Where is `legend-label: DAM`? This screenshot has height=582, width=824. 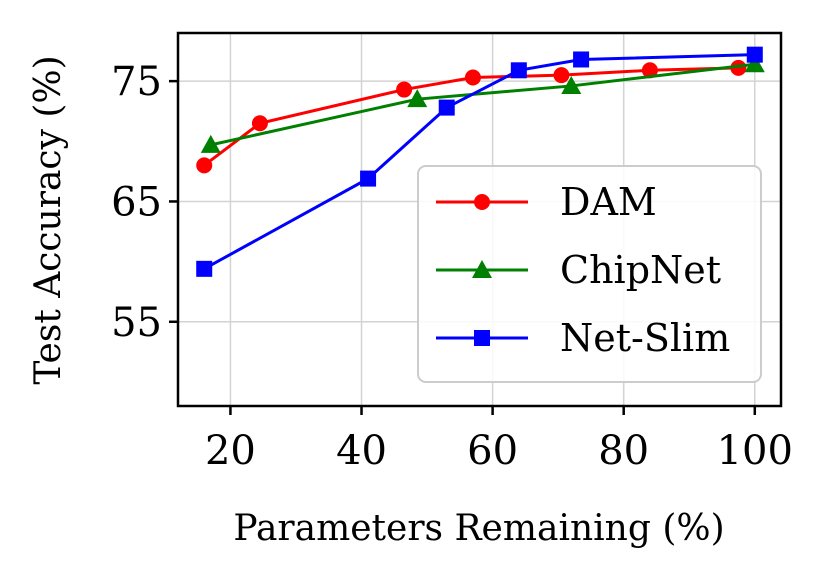 legend-label: DAM is located at coordinates (608, 202).